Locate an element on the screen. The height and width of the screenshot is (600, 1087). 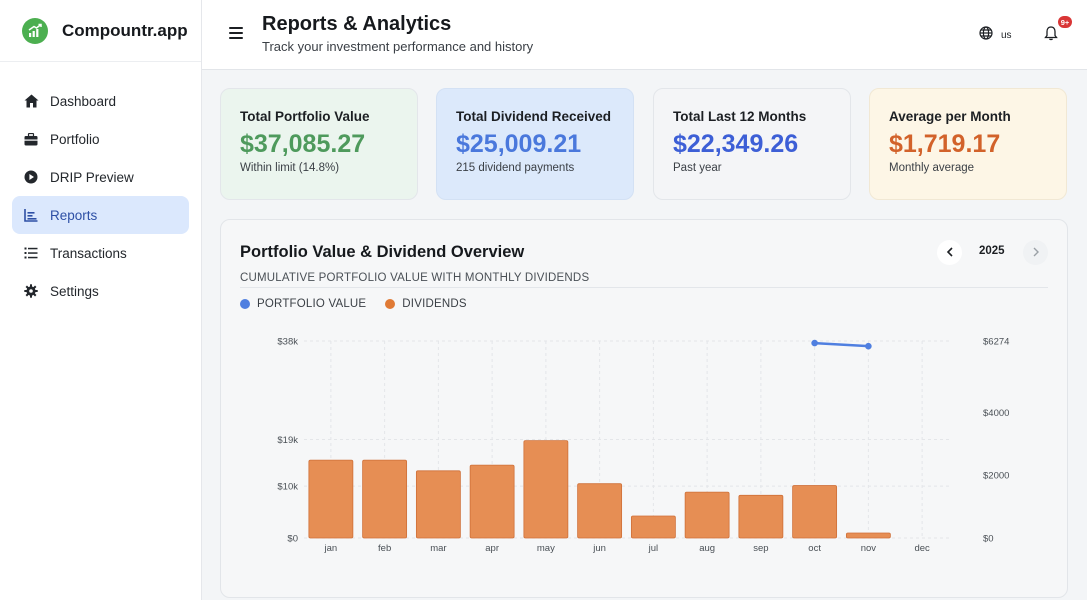
chart-panel-title: Portfolio Value & Dividend Overview is located at coordinates (382, 252).